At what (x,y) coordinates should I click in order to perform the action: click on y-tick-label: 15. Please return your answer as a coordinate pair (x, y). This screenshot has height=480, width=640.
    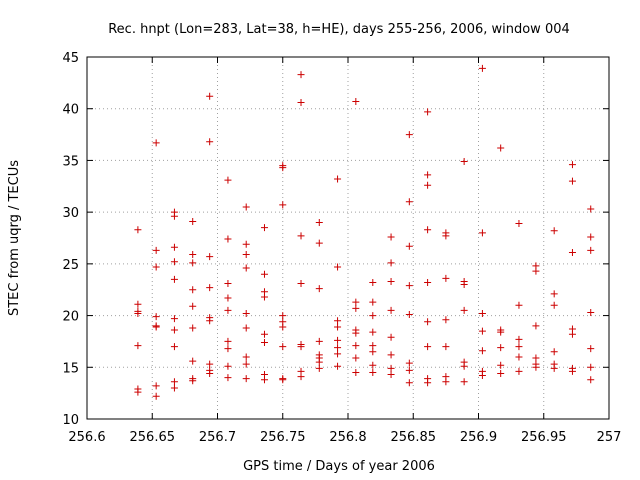
    Looking at the image, I should click on (70, 368).